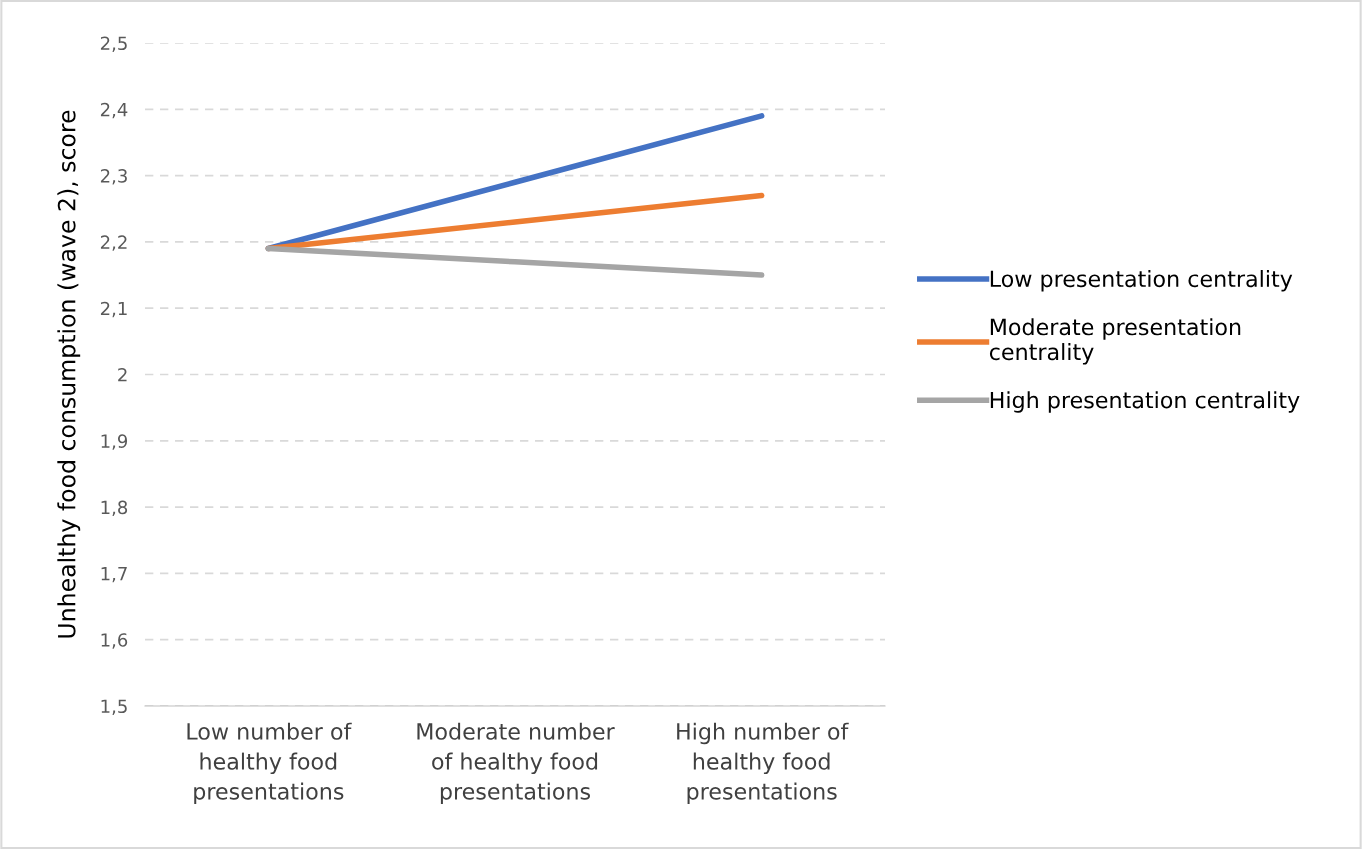 The width and height of the screenshot is (1362, 849). I want to click on legend-label: High presentation centrality, so click(1145, 402).